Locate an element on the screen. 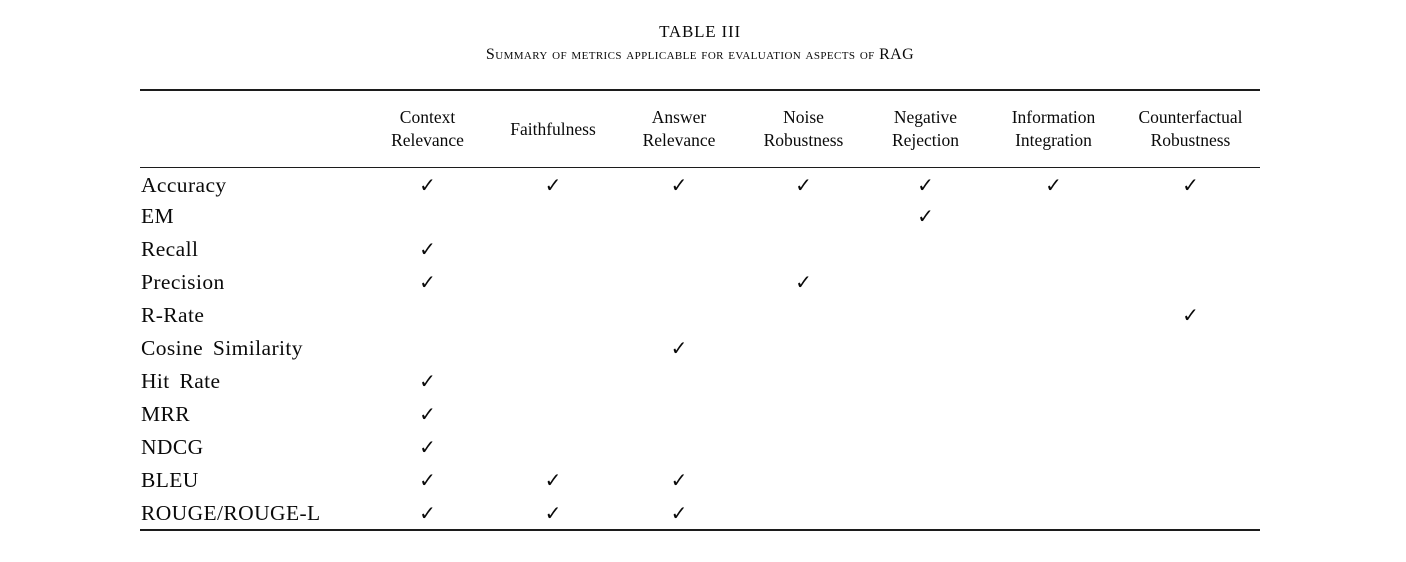  metric-label: BLEU is located at coordinates (170, 480).